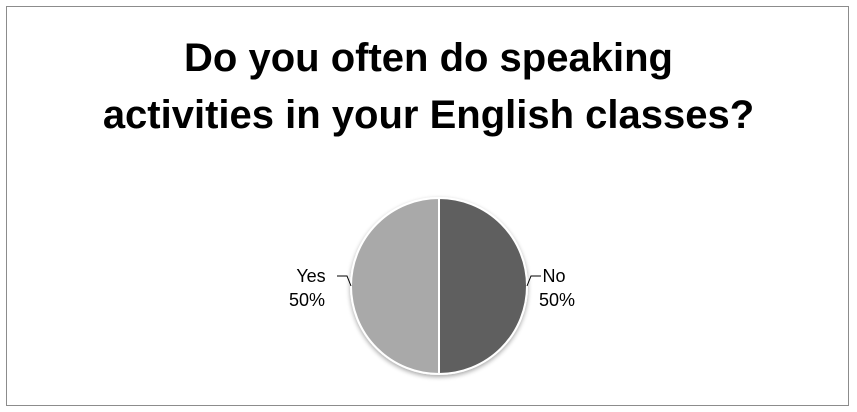 The width and height of the screenshot is (857, 412). Describe the element at coordinates (483, 286) in the screenshot. I see `pie-slice-no` at that location.